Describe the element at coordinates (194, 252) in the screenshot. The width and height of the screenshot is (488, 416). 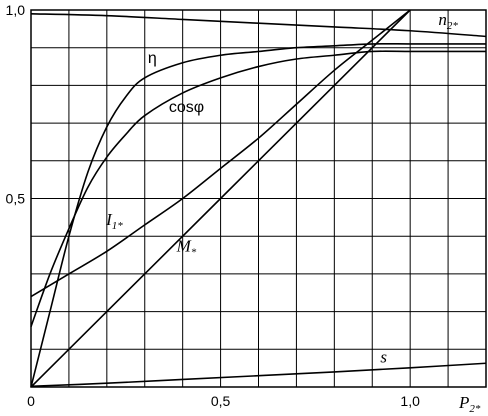
I see `curve-label-subscript: *` at that location.